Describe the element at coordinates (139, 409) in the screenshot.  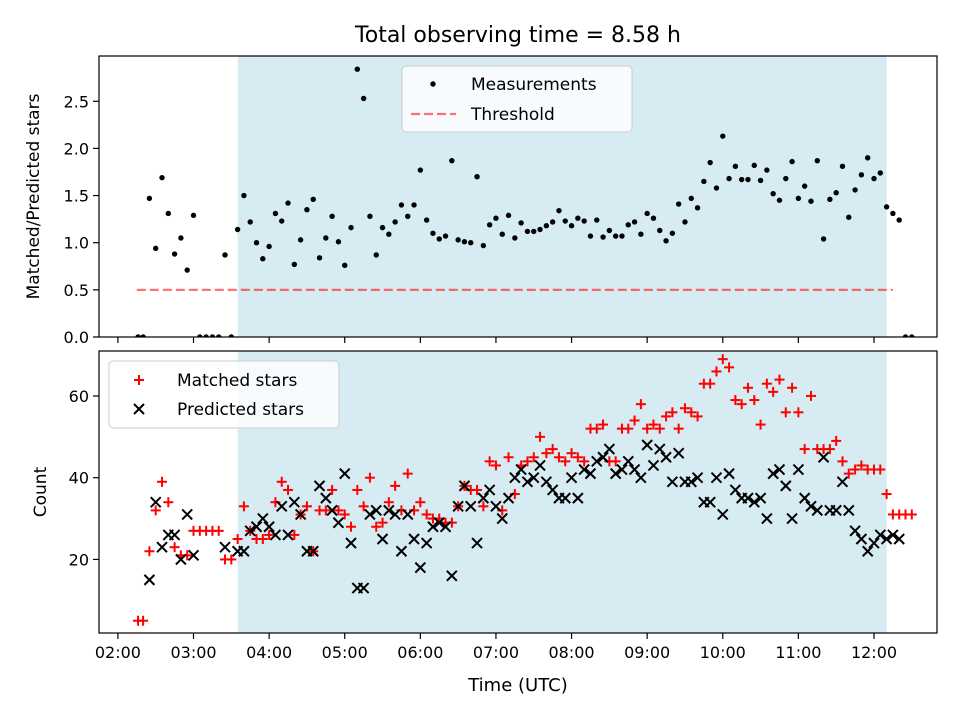
I see `legend-predicted-marker-b` at that location.